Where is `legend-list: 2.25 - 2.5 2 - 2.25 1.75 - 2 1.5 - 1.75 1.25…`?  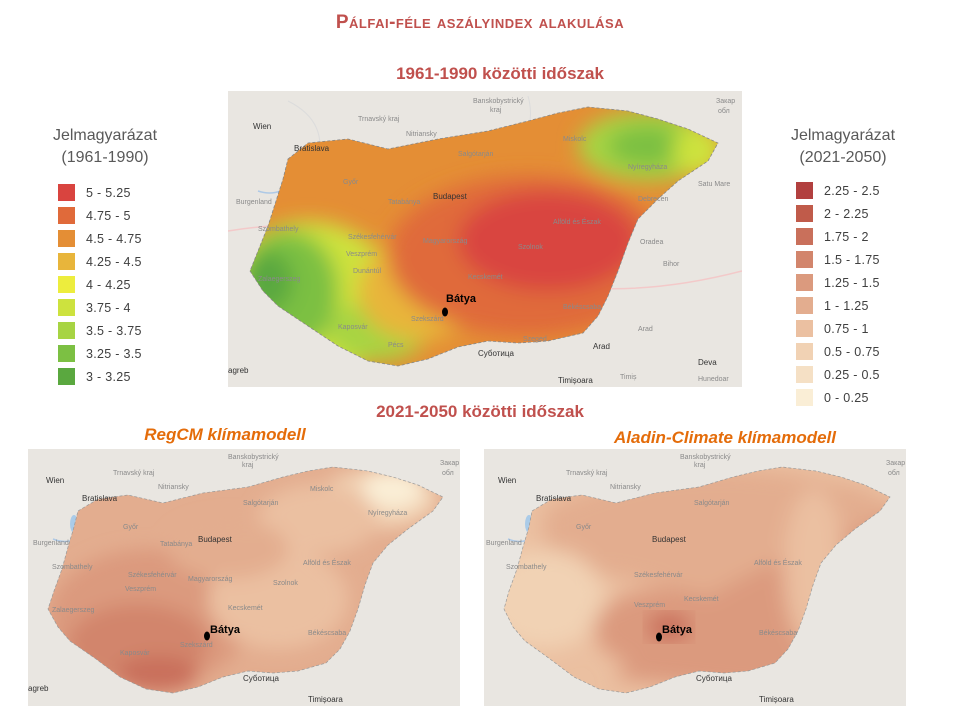 legend-list: 2.25 - 2.5 2 - 2.25 1.75 - 2 1.5 - 1.75 1.25… is located at coordinates (857, 294).